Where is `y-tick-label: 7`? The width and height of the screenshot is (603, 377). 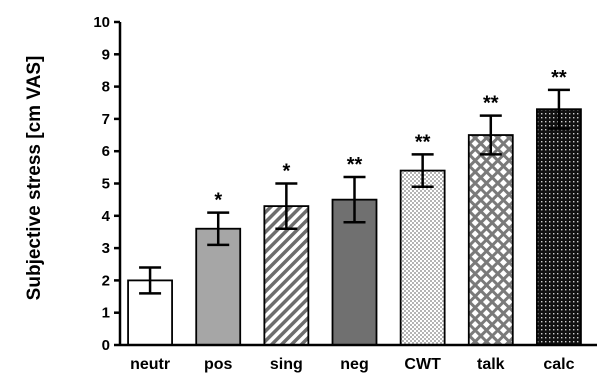
y-tick-label: 7 is located at coordinates (106, 119).